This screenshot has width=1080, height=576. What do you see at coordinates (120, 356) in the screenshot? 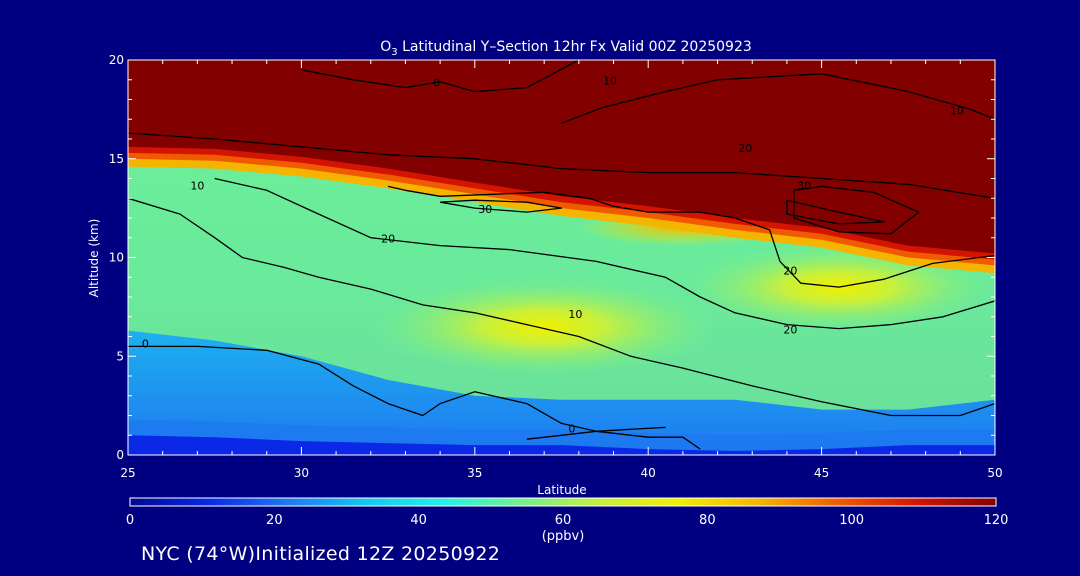
I see `y-tick-label: 5` at bounding box center [120, 356].